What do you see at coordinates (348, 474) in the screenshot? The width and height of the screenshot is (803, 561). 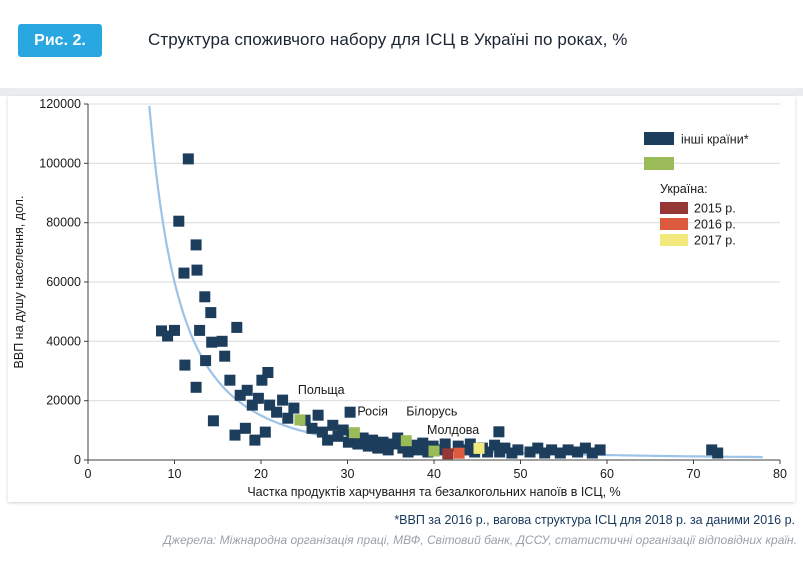 I see `x-tick-label: 30` at bounding box center [348, 474].